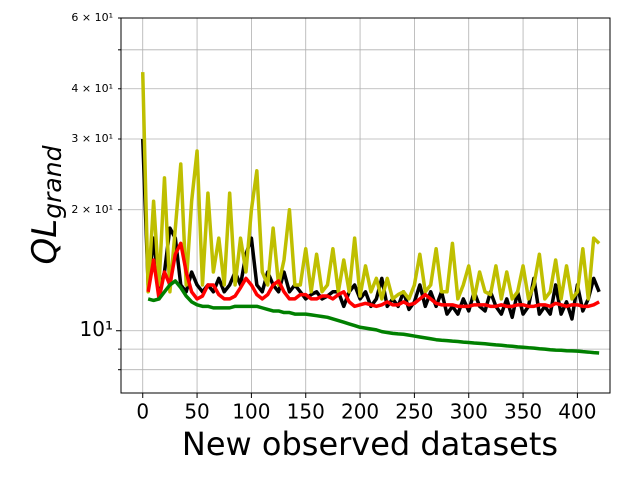 The height and width of the screenshot is (480, 640). What do you see at coordinates (92, 17) in the screenshot?
I see `y-tick-label: 6 × 10¹` at bounding box center [92, 17].